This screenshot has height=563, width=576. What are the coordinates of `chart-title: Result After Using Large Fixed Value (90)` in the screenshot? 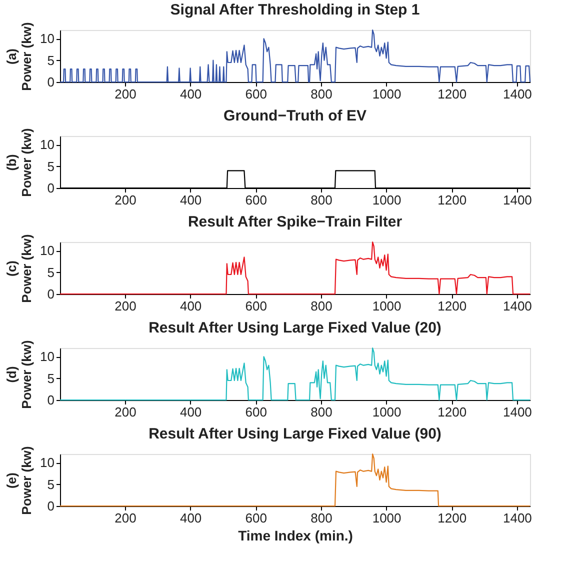 It's located at (295, 434).